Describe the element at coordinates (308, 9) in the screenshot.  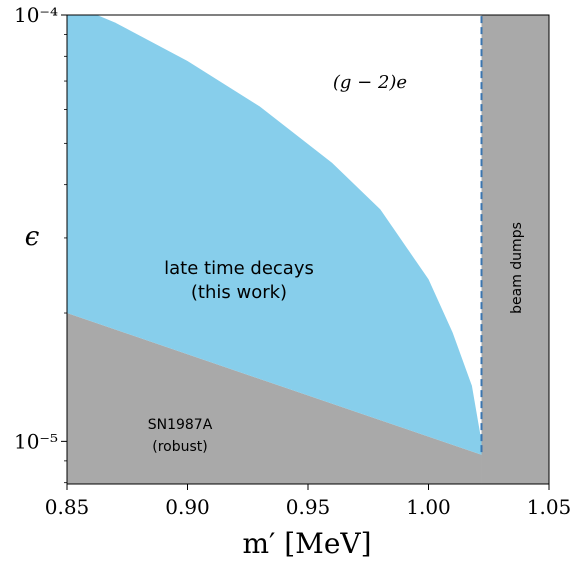
I see `g2-excluded-region` at that location.